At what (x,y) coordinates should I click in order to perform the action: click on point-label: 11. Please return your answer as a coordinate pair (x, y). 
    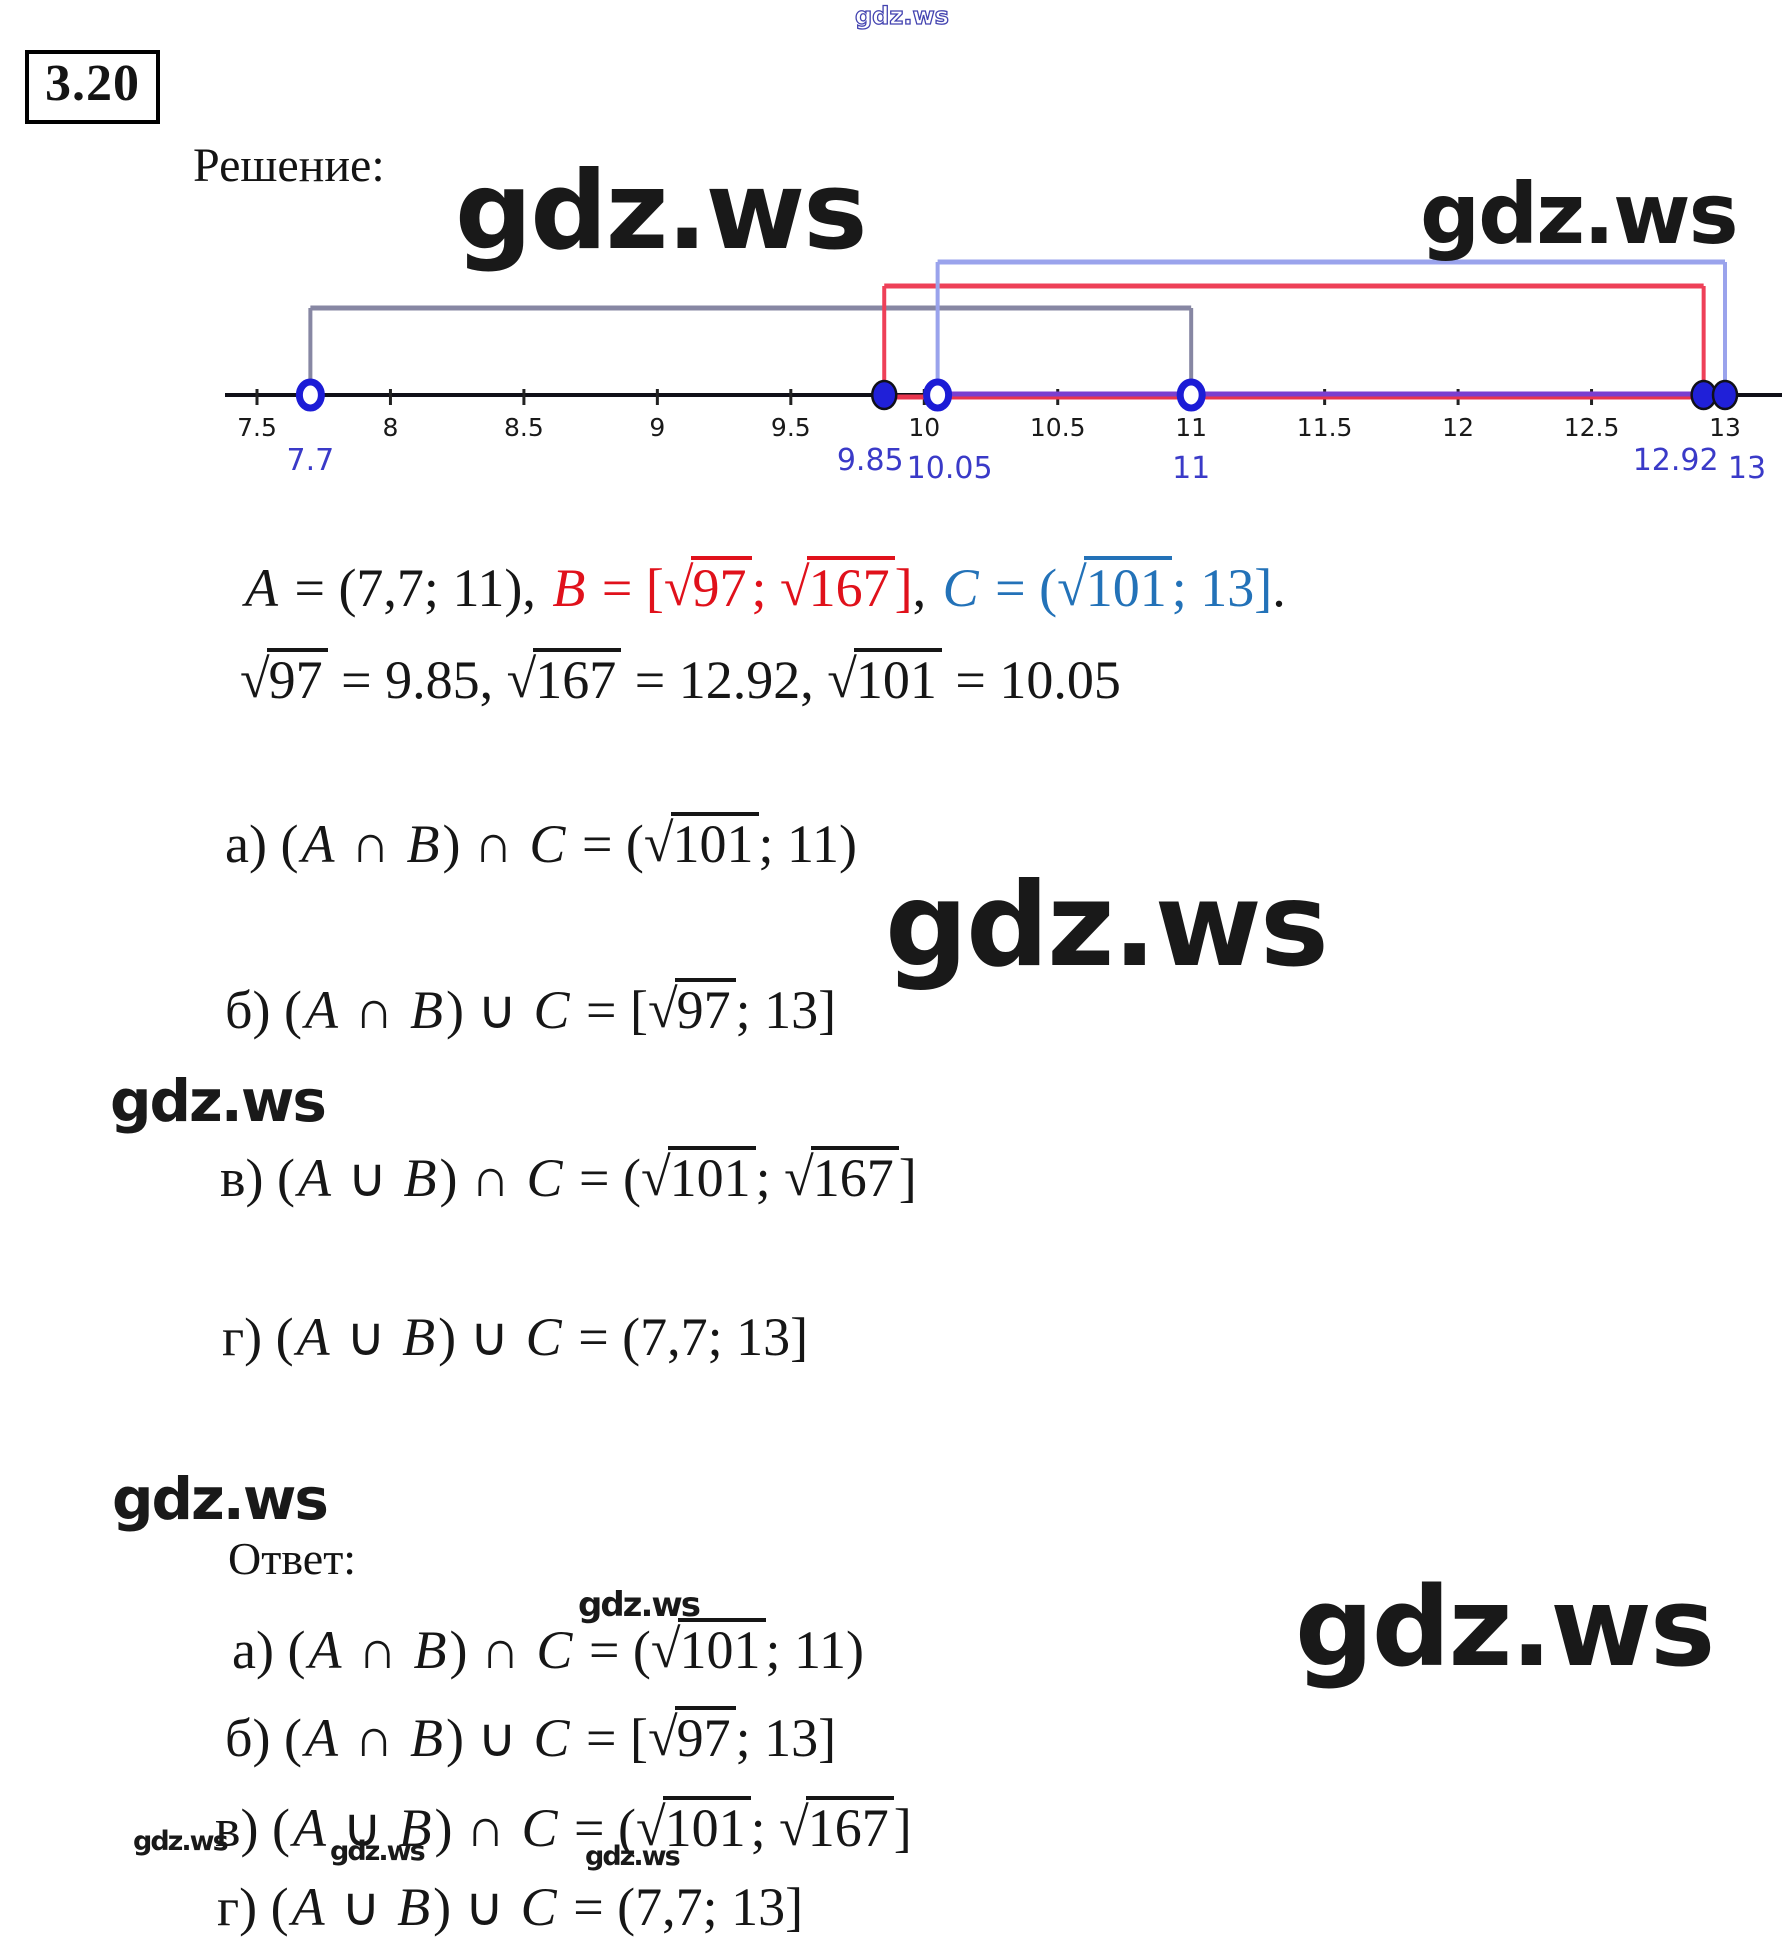
    Looking at the image, I should click on (1191, 468).